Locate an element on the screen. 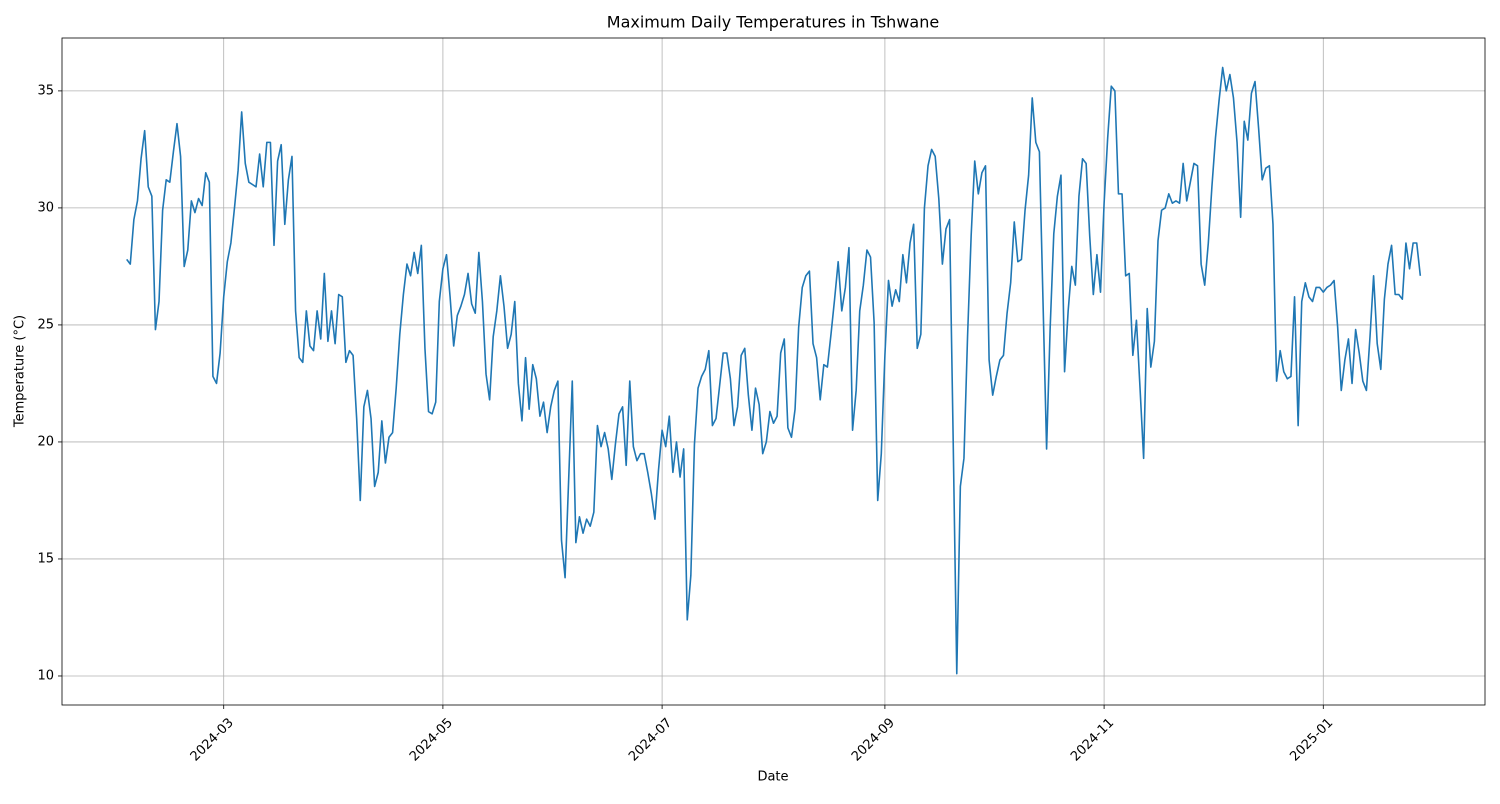  y-tick-label: 30 is located at coordinates (45, 207).